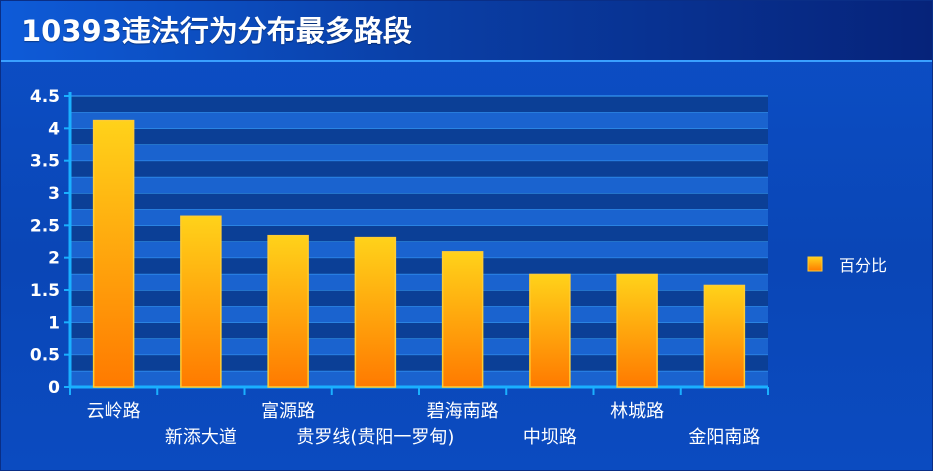 The height and width of the screenshot is (471, 933). I want to click on y-tick-label: 1, so click(54, 323).